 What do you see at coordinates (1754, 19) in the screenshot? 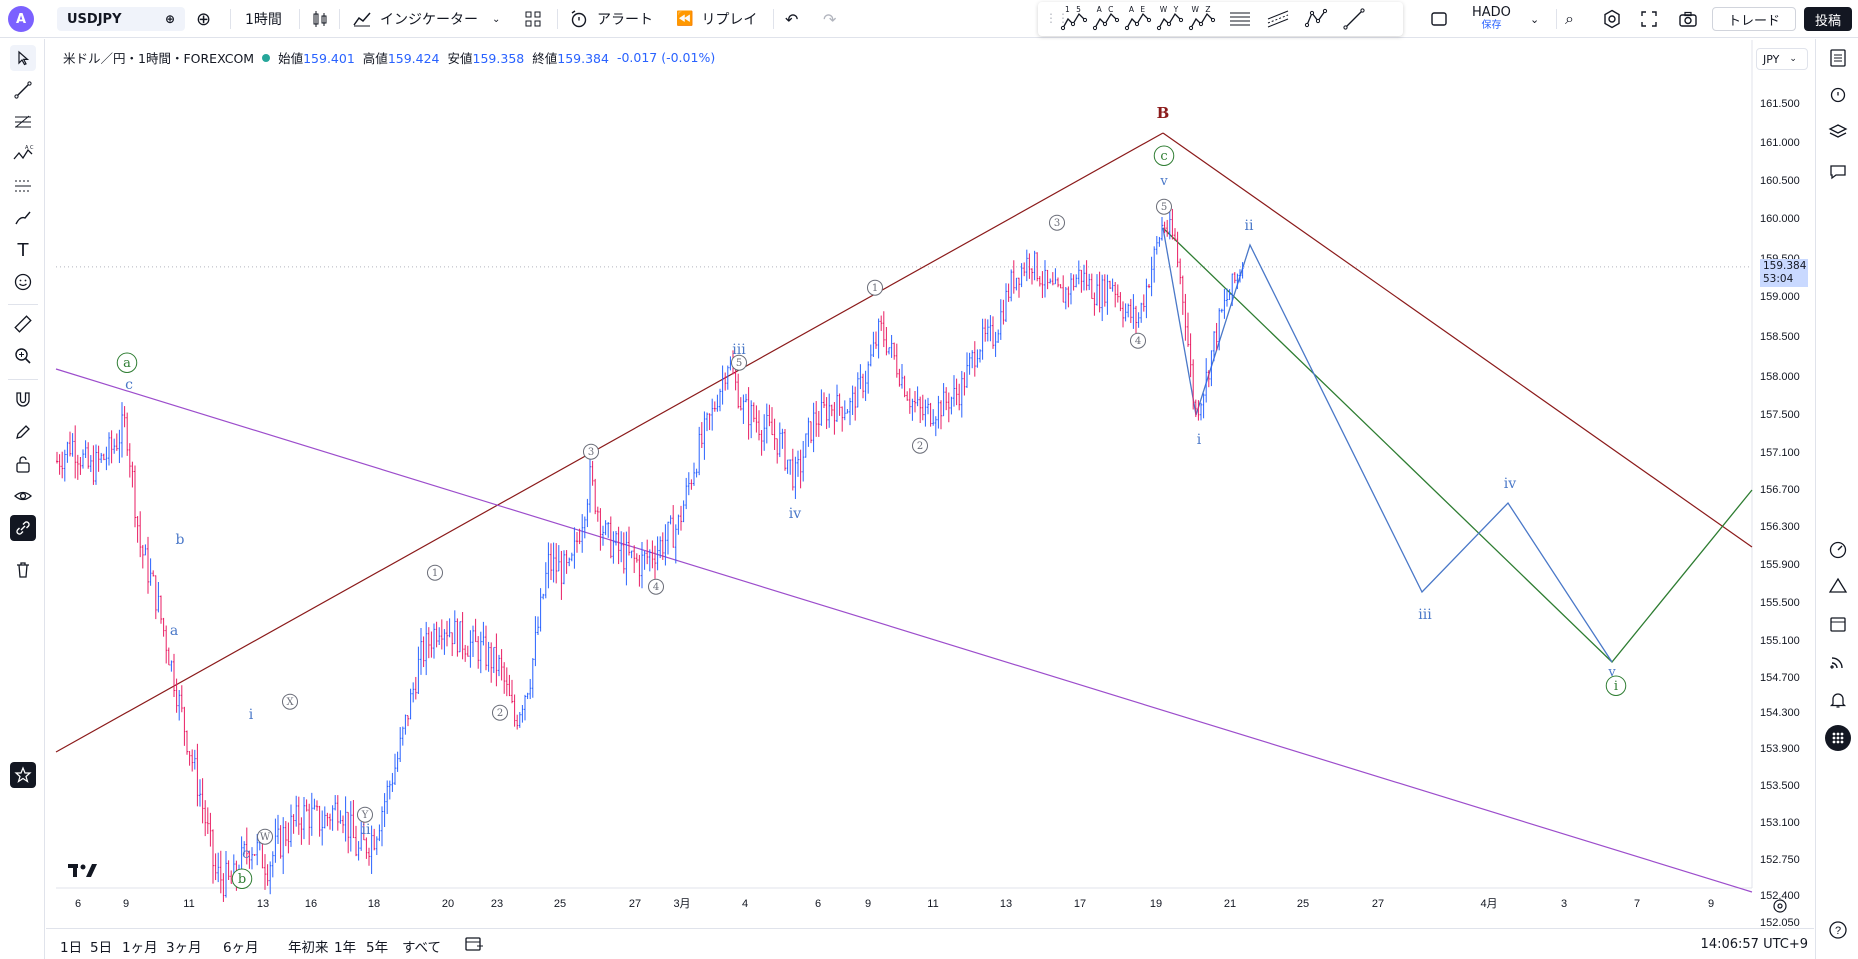
I see `trade-button: トレード` at bounding box center [1754, 19].